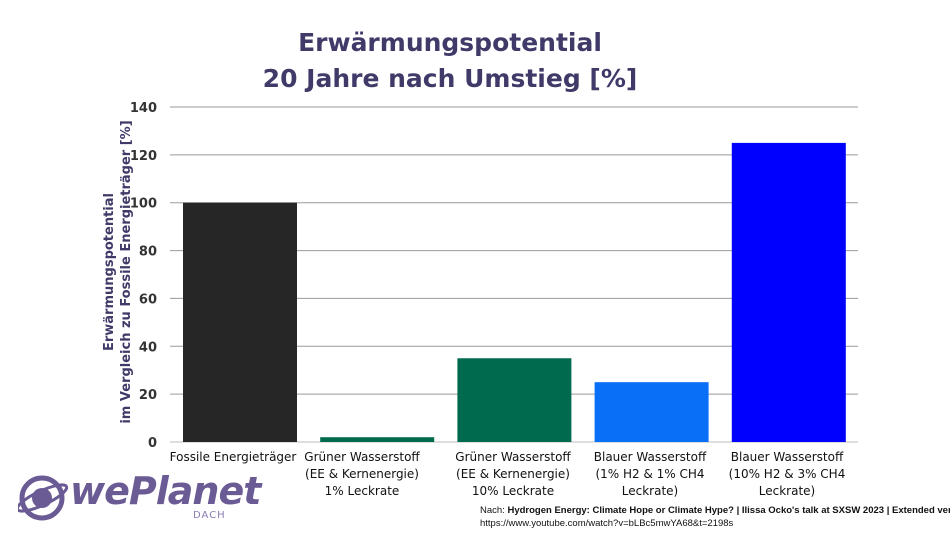  Describe the element at coordinates (494, 510) in the screenshot. I see `source-prefix: Nach:` at that location.